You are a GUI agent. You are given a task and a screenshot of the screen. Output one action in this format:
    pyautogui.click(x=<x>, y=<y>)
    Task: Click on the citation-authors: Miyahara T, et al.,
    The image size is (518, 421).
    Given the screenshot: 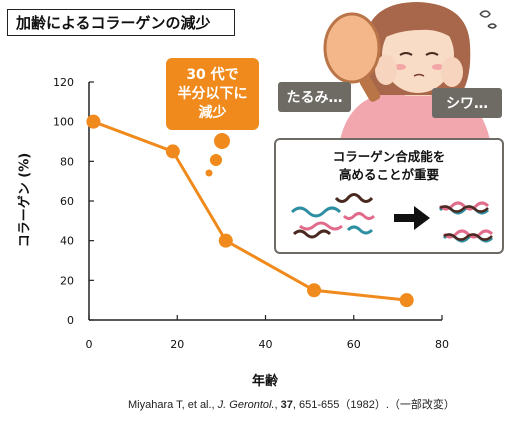 What is the action you would take?
    pyautogui.click(x=173, y=405)
    